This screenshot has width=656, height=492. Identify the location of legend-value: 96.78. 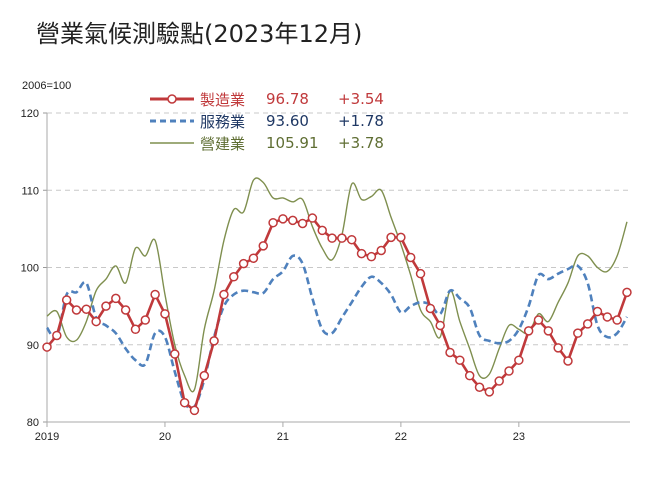
(287, 99).